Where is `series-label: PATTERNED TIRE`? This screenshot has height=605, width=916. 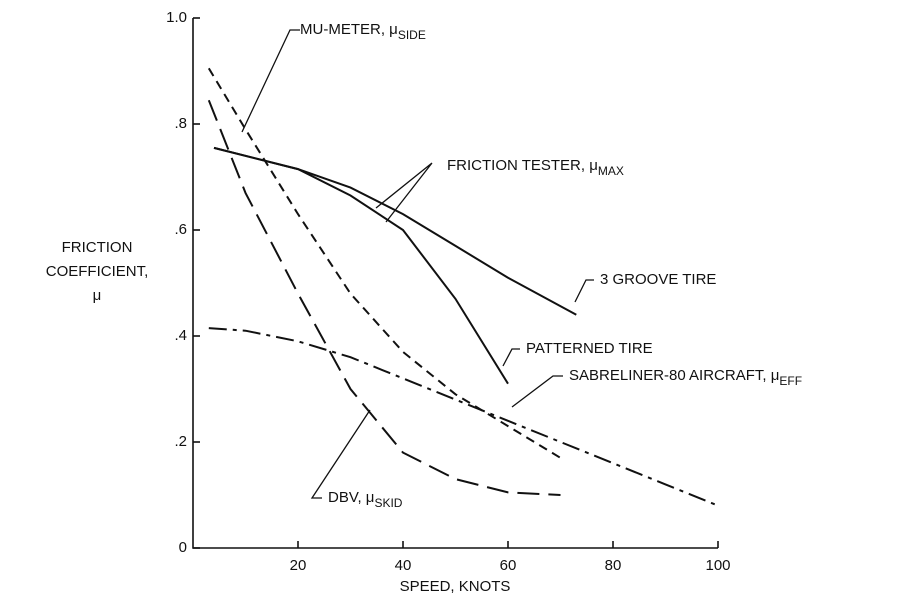 series-label: PATTERNED TIRE is located at coordinates (589, 348).